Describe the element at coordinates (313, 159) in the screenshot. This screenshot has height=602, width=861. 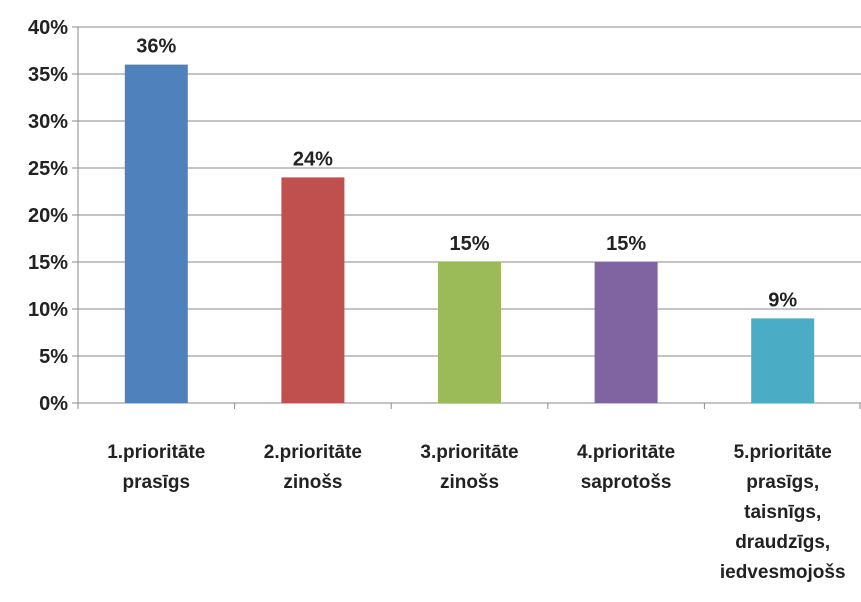
I see `data-label: 24%` at that location.